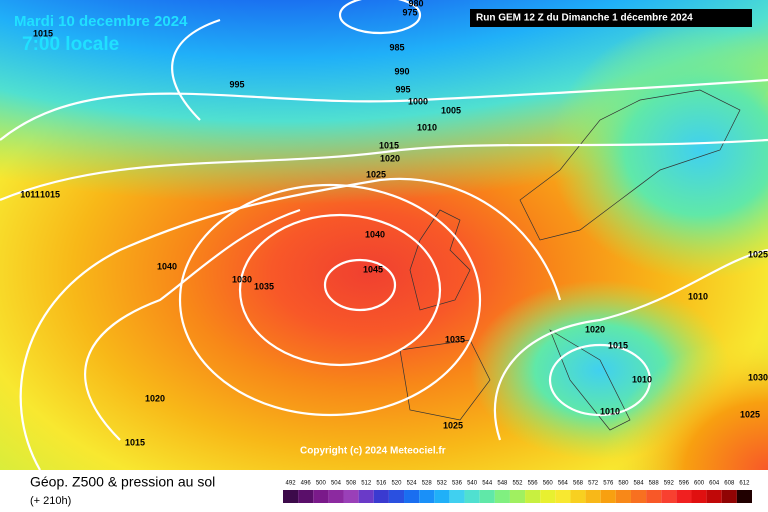  I want to click on scale-label: 576, so click(608, 484).